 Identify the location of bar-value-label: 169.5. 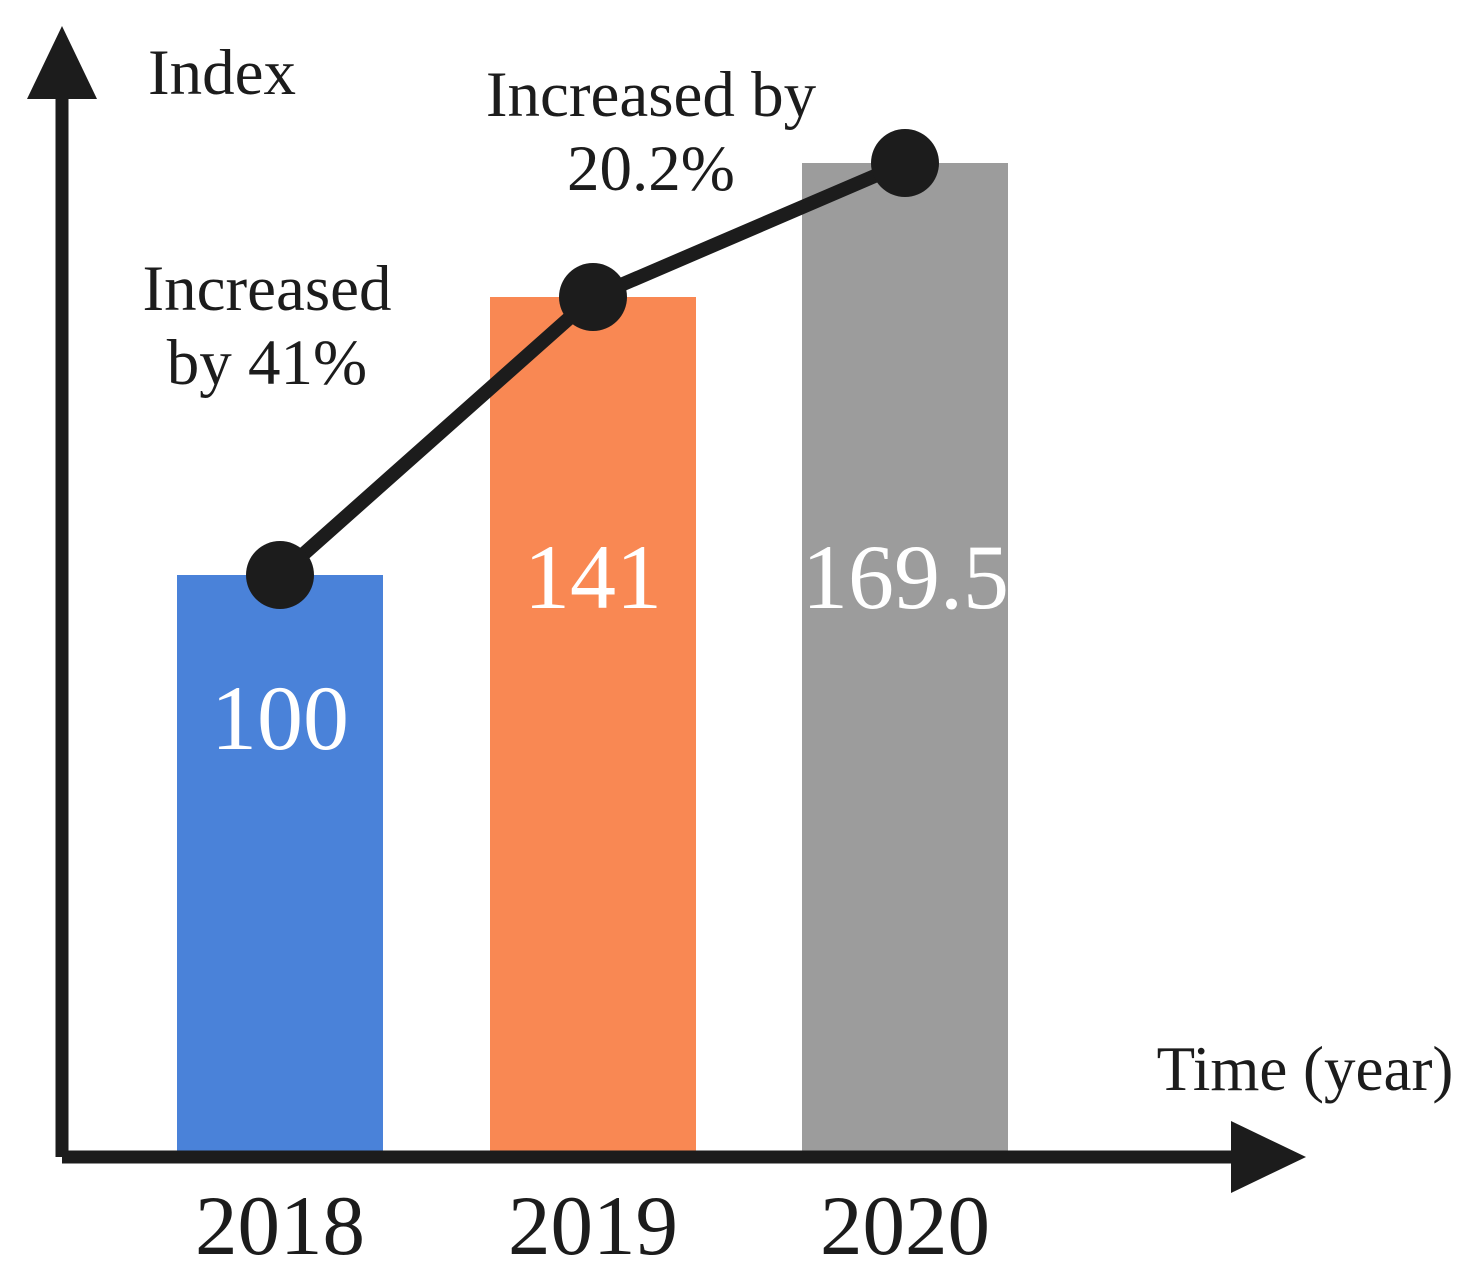
(905, 577).